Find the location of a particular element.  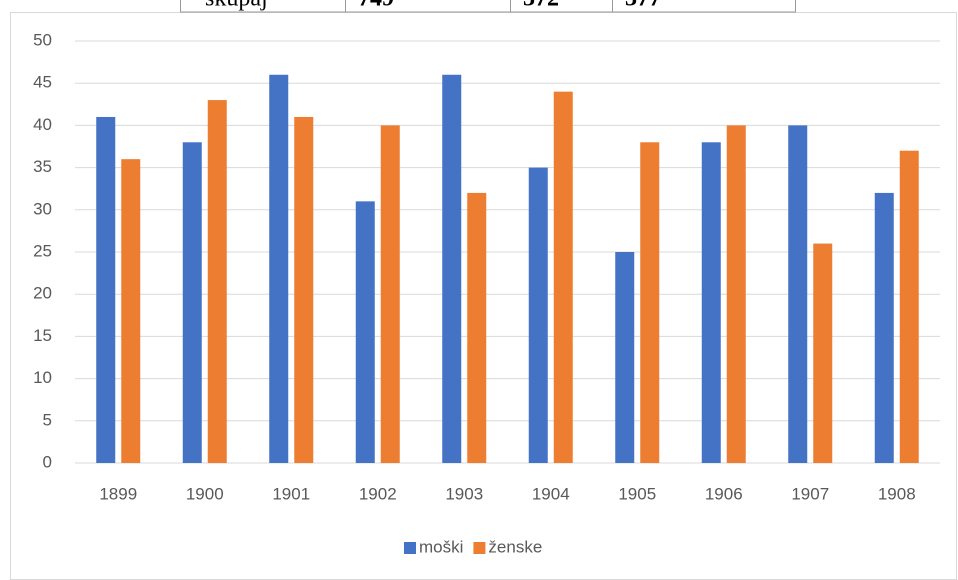

y-tick-label: 50 is located at coordinates (42, 39).